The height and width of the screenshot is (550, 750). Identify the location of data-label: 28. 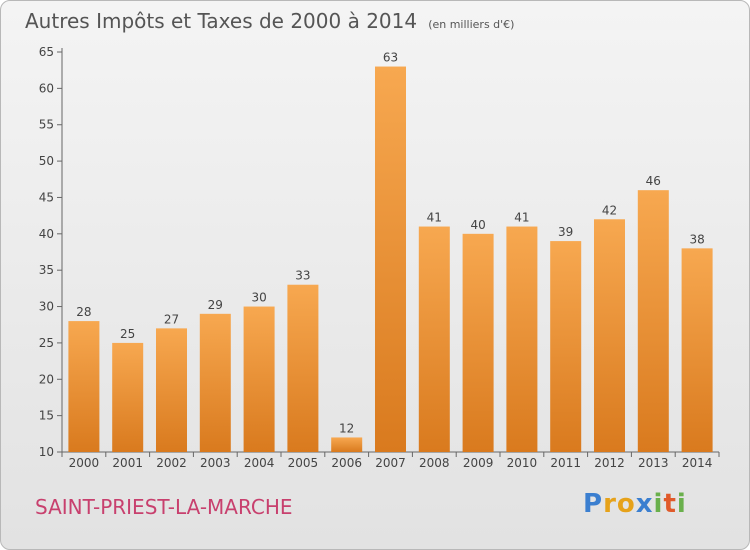
(83, 312).